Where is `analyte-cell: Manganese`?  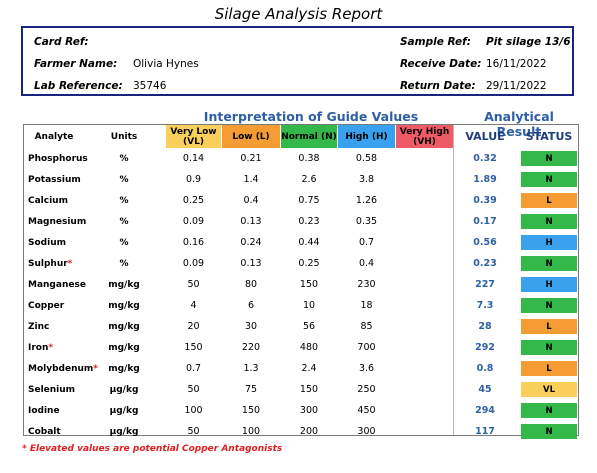 analyte-cell: Manganese is located at coordinates (57, 284).